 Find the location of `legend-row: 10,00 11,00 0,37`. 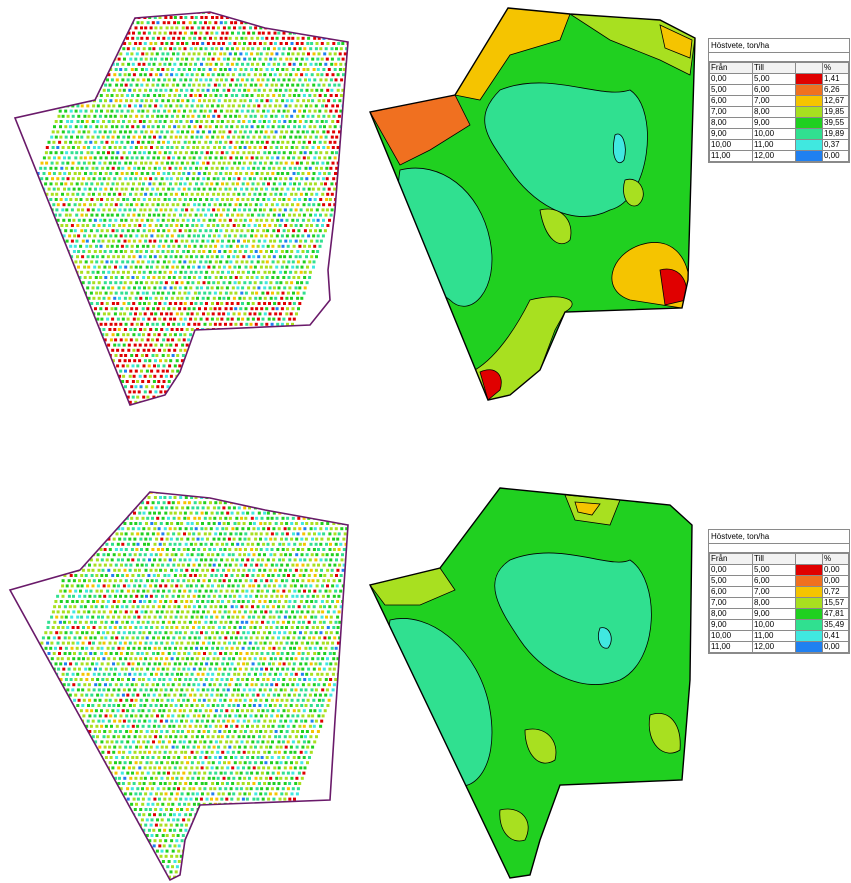

legend-row: 10,00 11,00 0,37 is located at coordinates (779, 145).